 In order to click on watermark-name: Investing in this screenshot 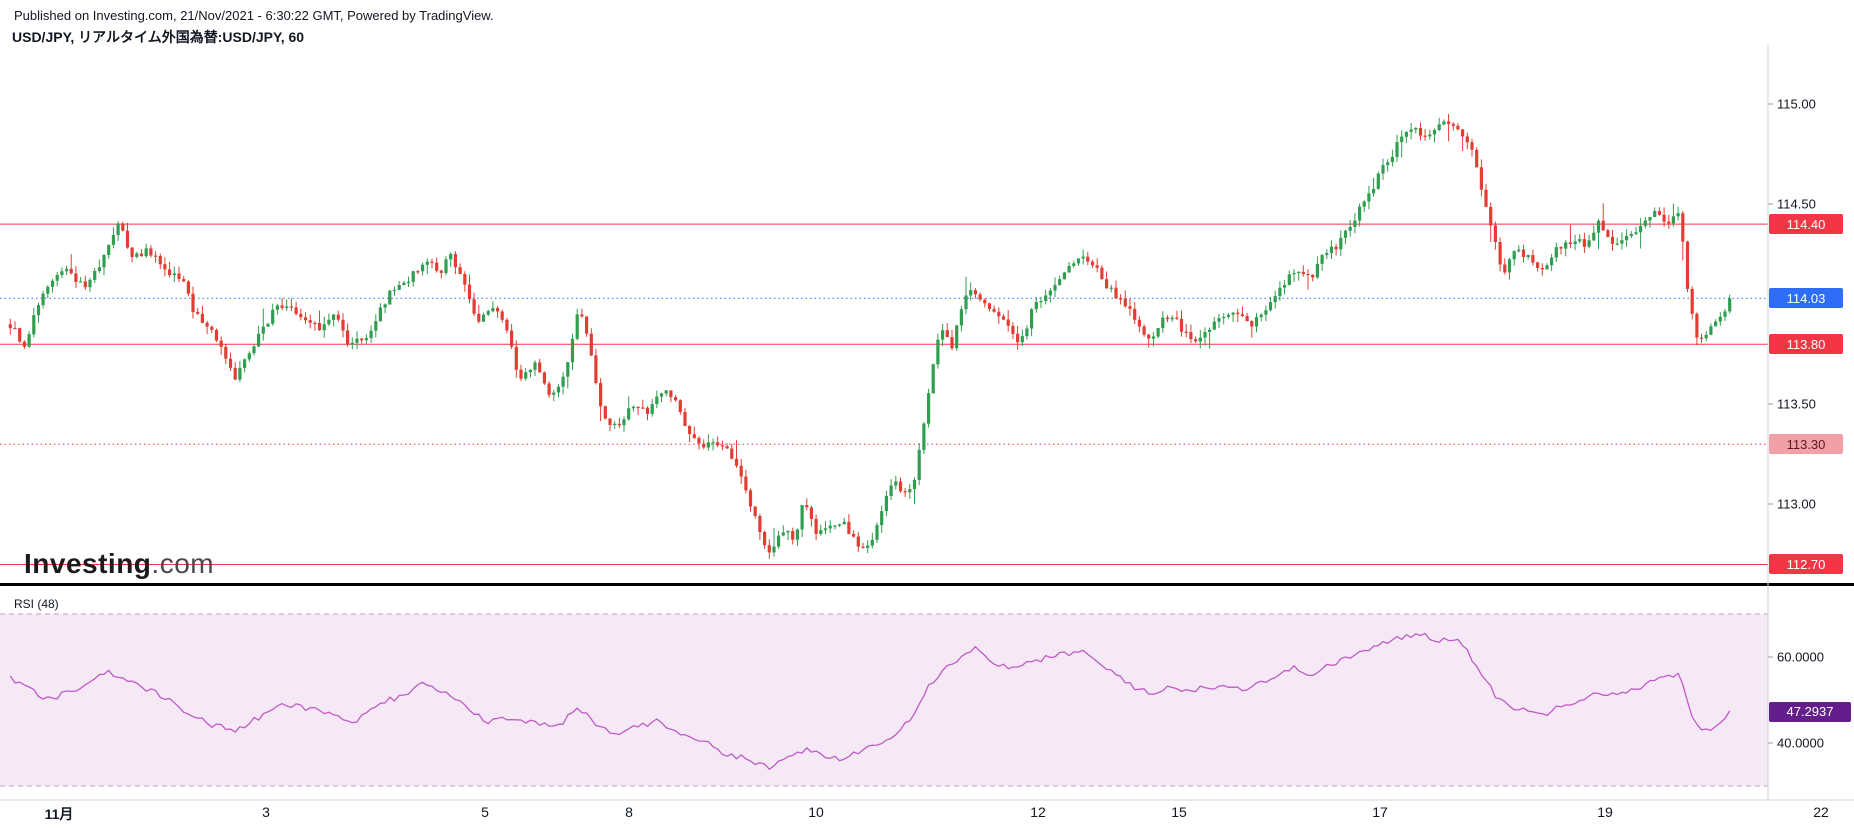, I will do `click(88, 563)`.